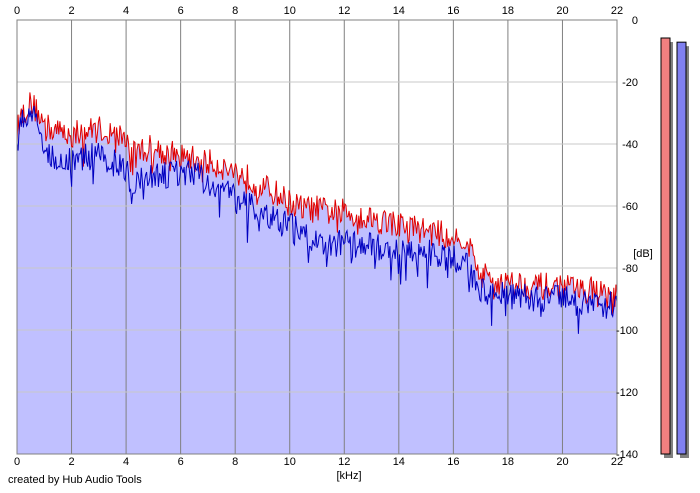  I want to click on y-tick-label: -40, so click(630, 145).